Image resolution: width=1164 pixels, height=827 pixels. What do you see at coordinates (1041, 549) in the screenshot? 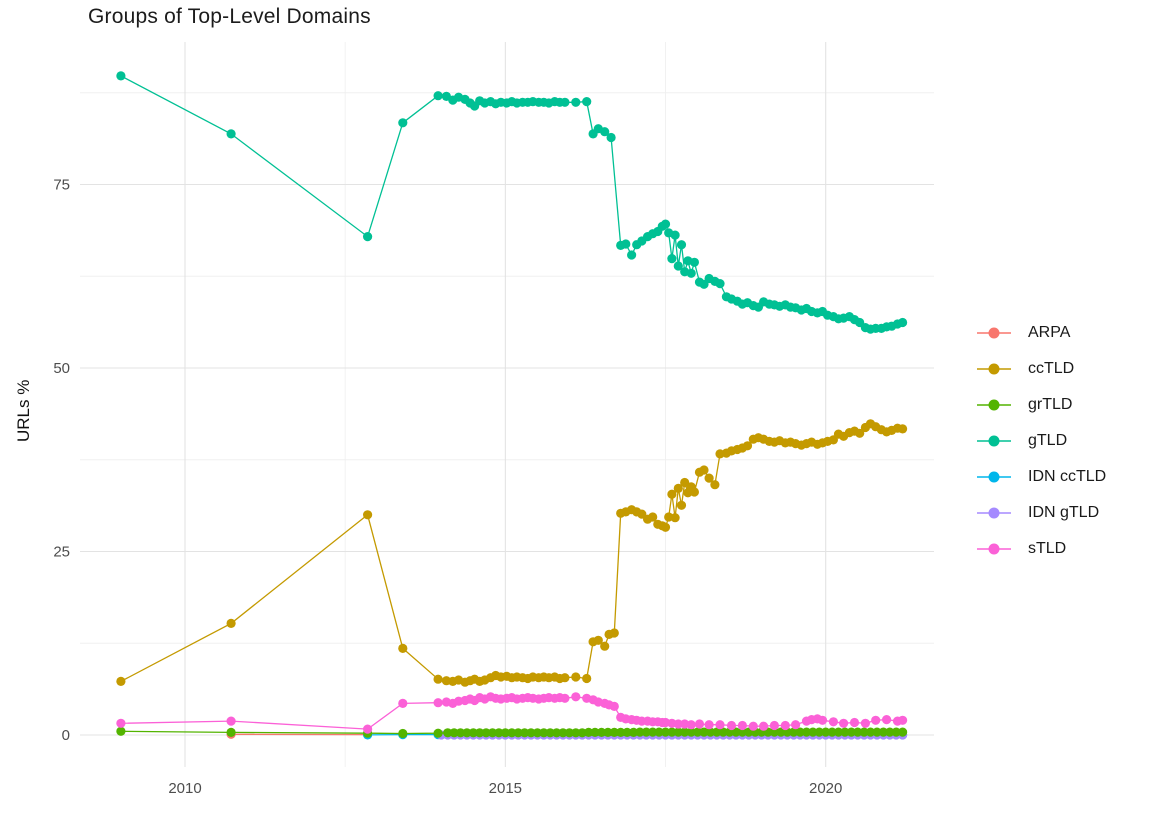
I see `legend-item-stld: sTLD` at bounding box center [1041, 549].